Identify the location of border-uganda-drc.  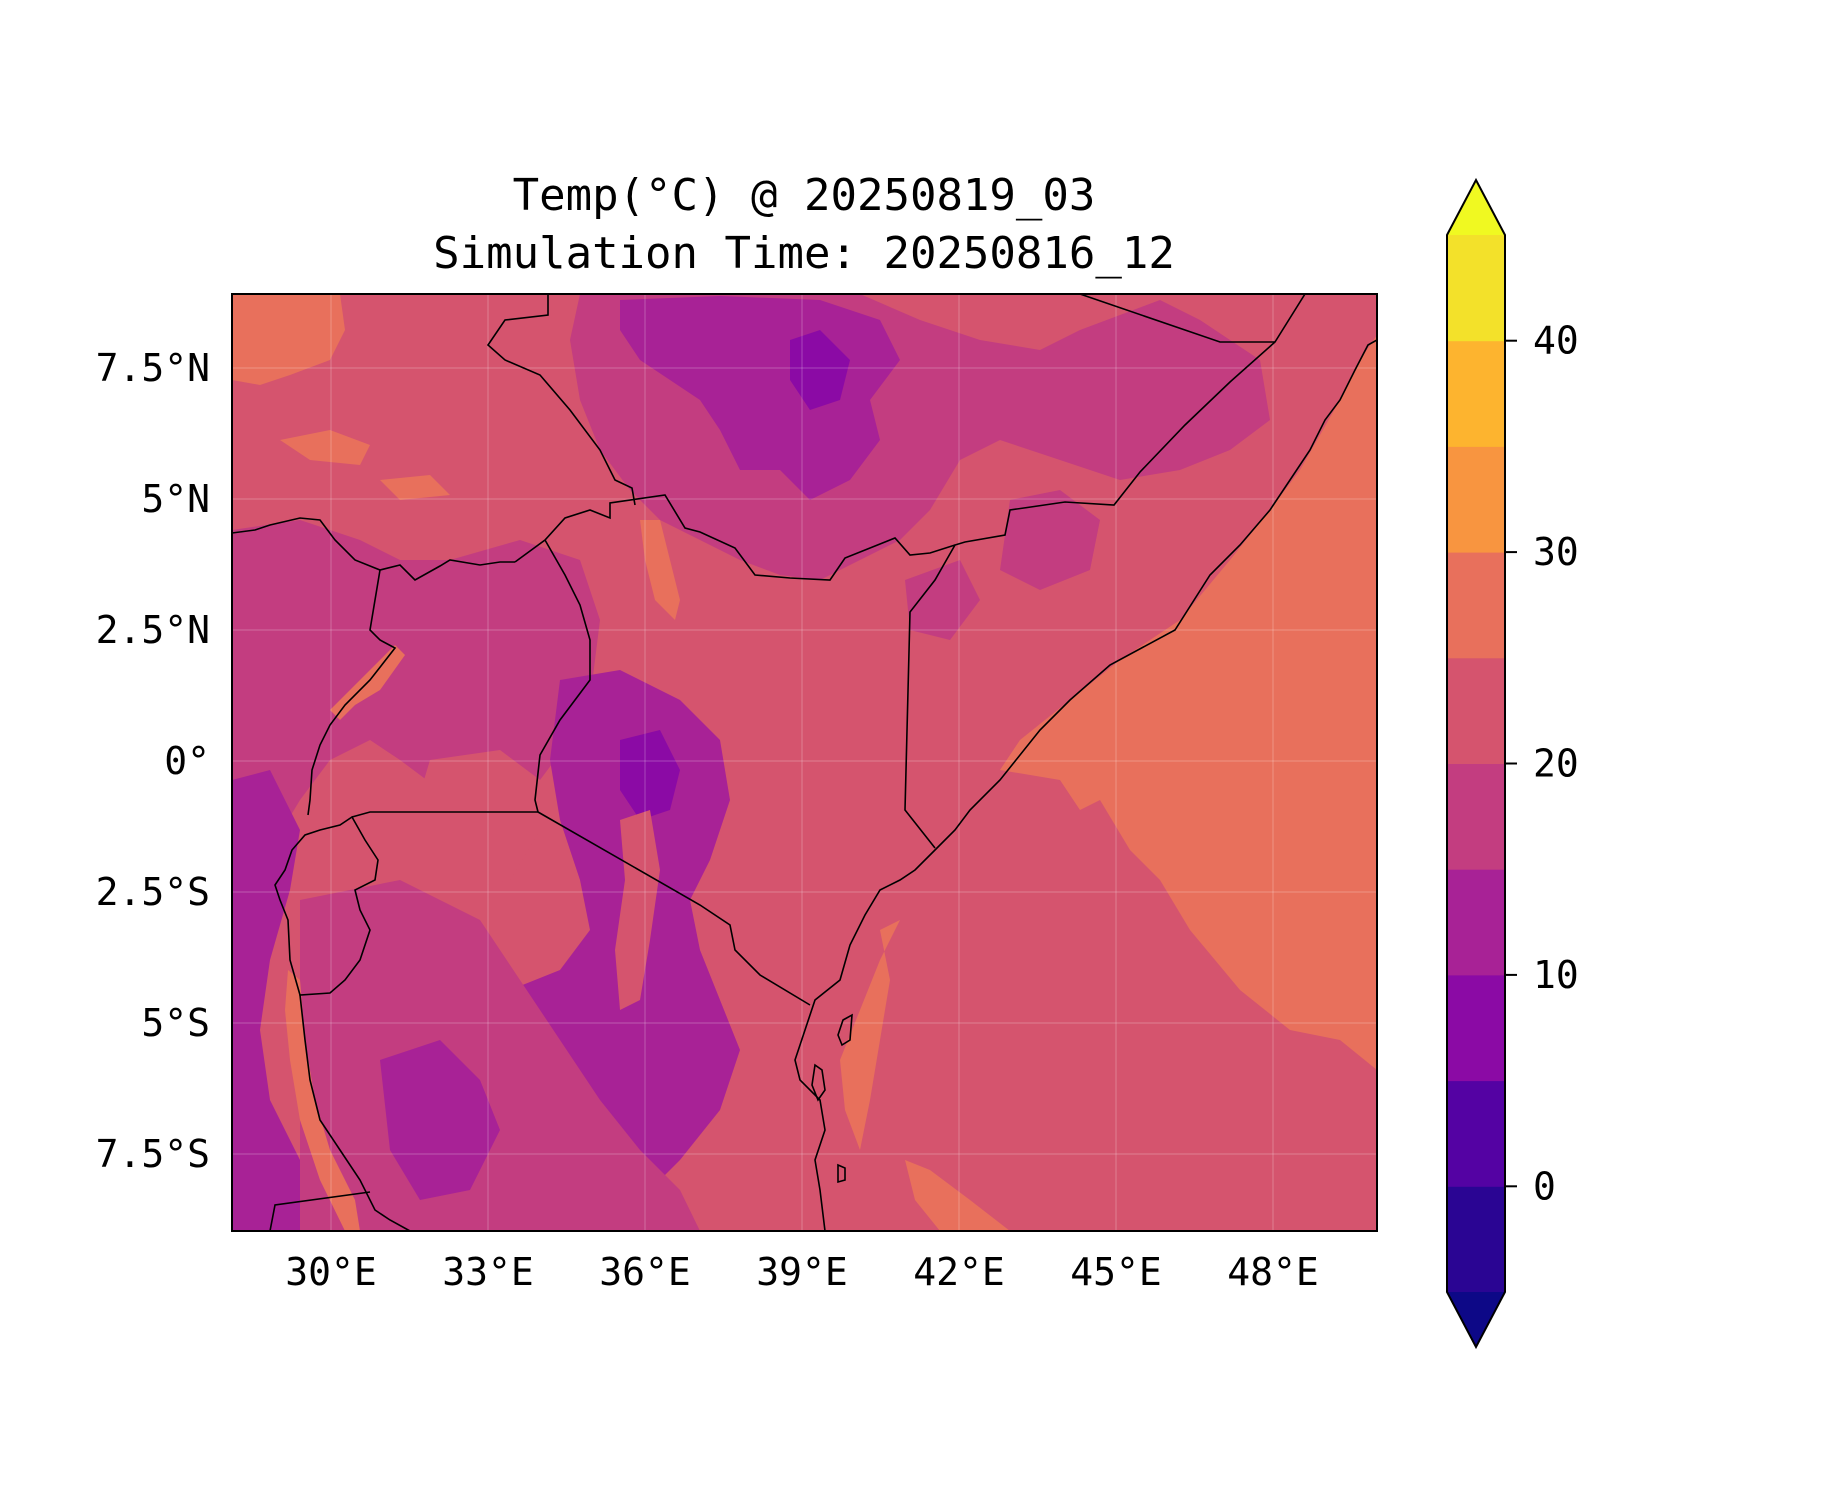
(352, 692).